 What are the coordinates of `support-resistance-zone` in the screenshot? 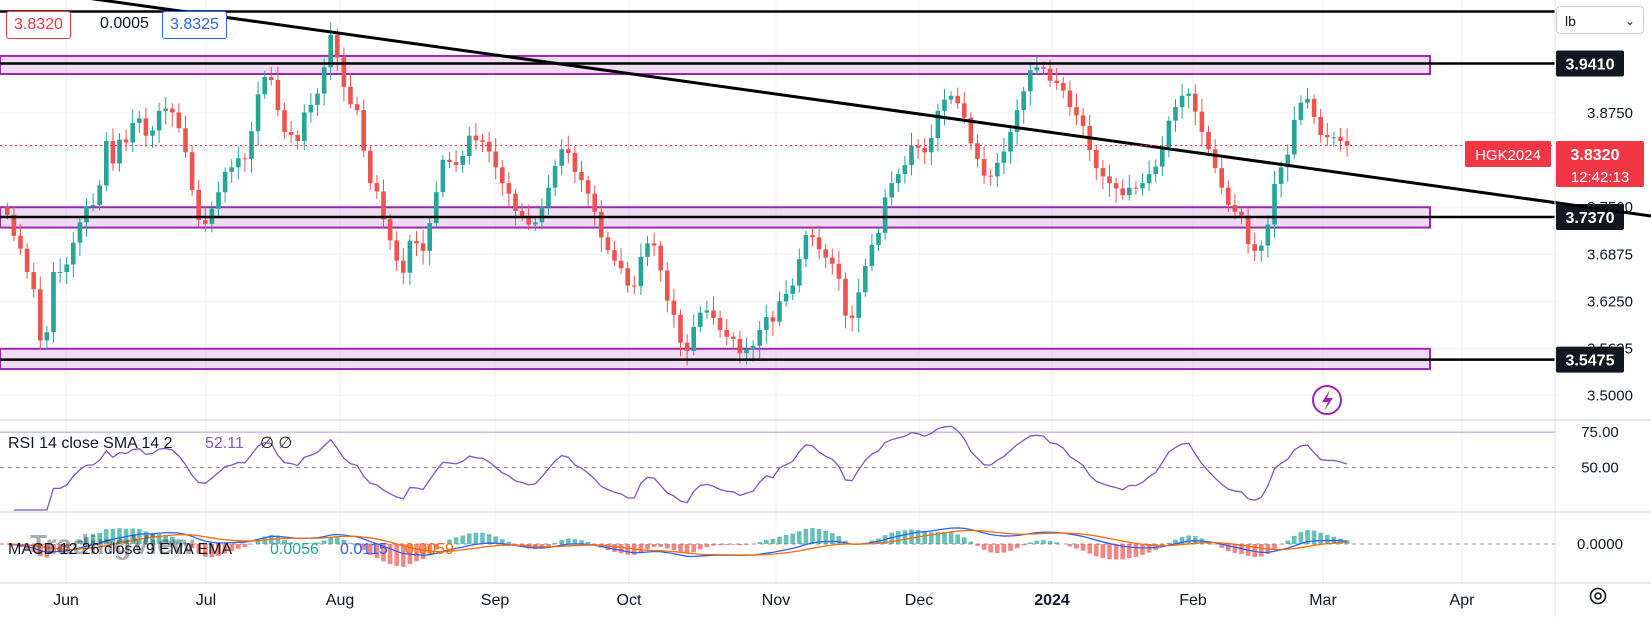 It's located at (715, 65).